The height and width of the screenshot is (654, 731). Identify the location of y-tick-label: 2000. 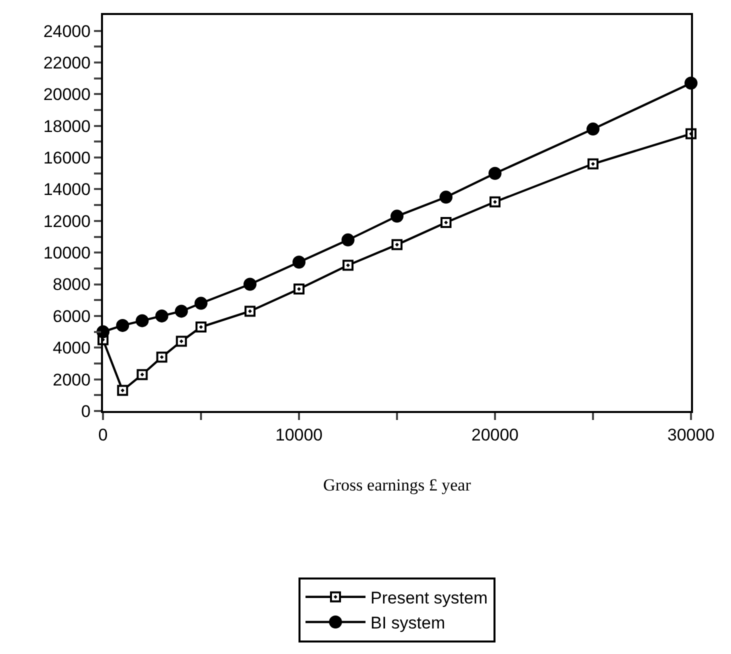
(71, 380).